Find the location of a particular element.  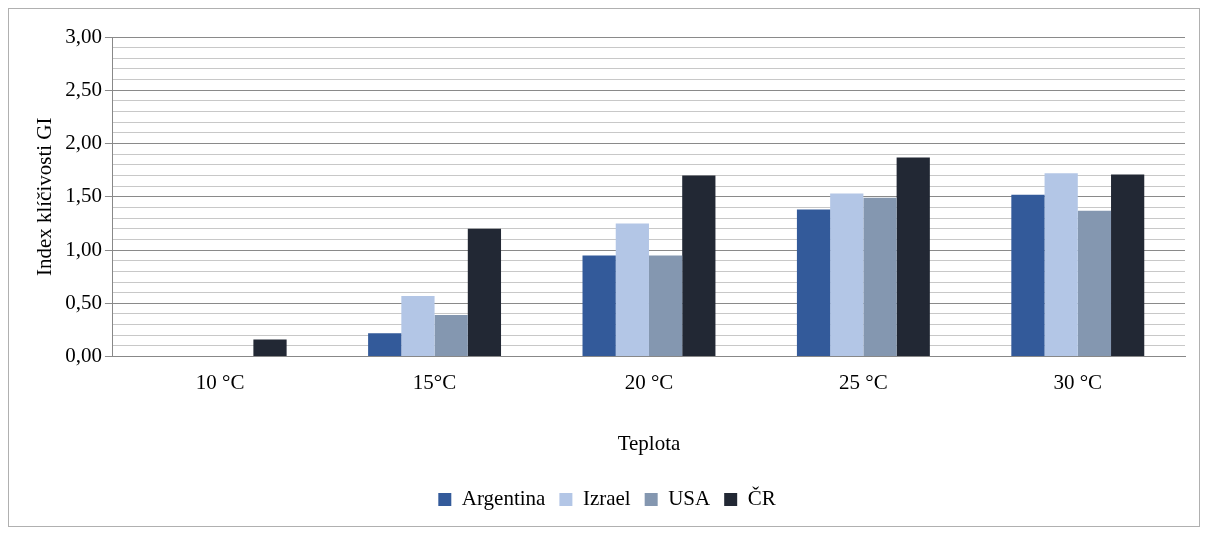

x-tick-label: 20 °C is located at coordinates (649, 381).